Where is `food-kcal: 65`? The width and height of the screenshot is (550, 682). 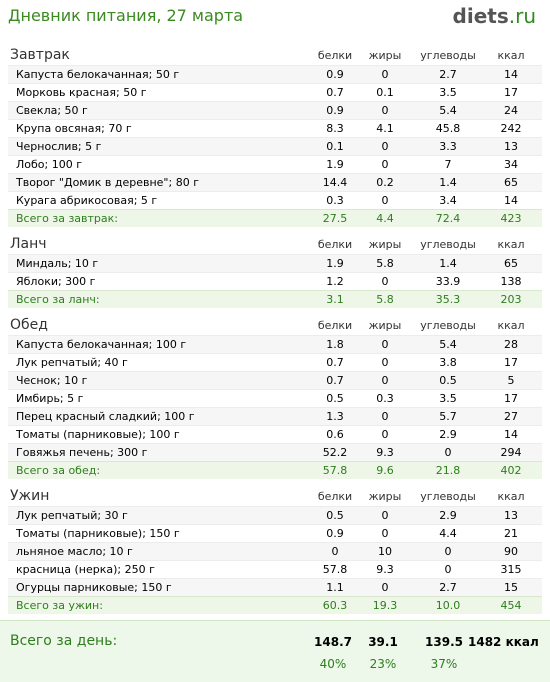
food-kcal: 65 is located at coordinates (511, 182).